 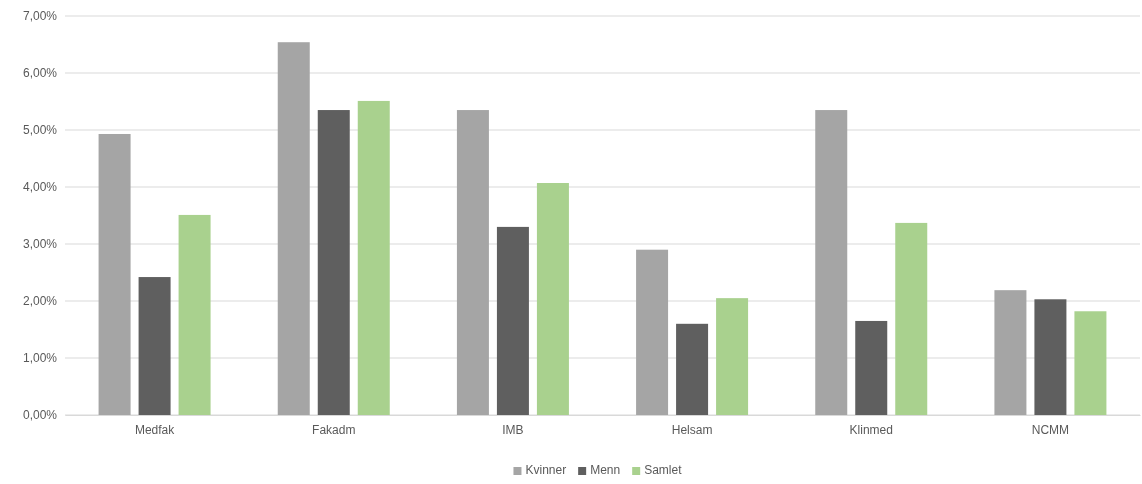 What do you see at coordinates (513, 429) in the screenshot?
I see `x-tick-label: IMB` at bounding box center [513, 429].